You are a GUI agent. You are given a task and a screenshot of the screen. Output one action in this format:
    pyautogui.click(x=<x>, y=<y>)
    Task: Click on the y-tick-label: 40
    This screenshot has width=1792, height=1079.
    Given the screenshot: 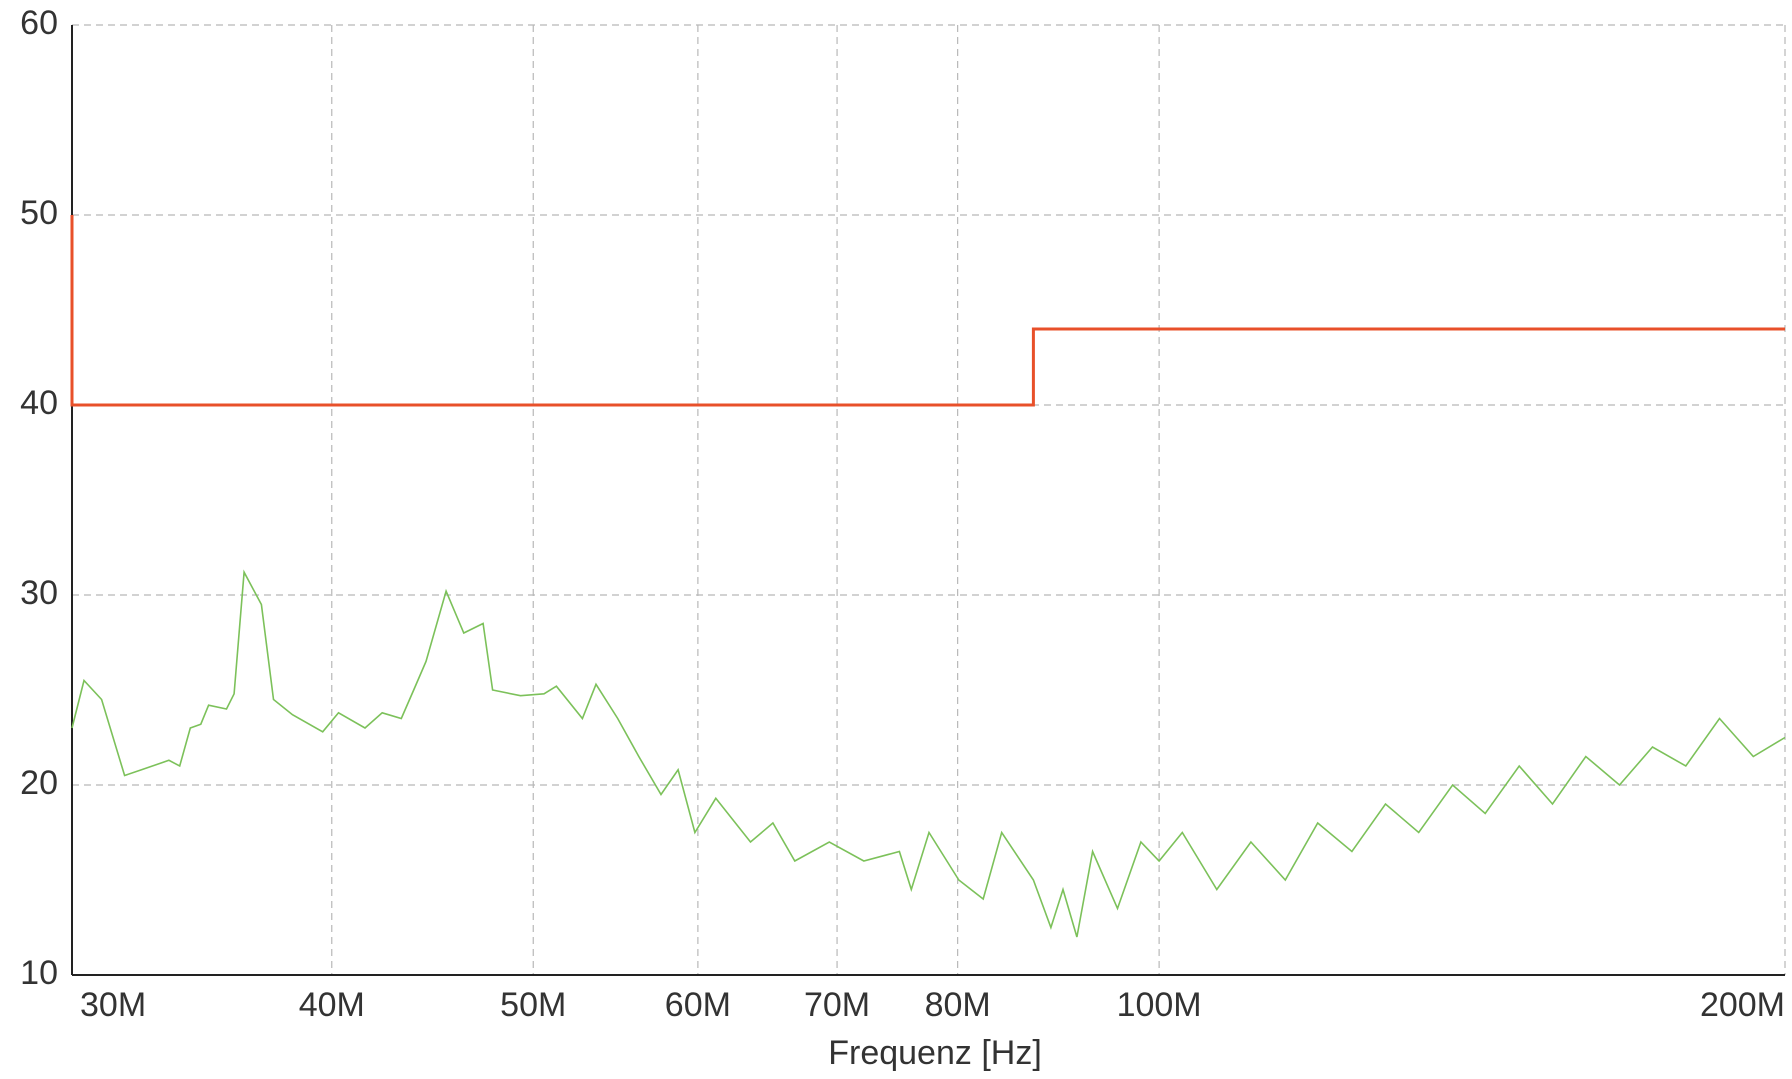 What is the action you would take?
    pyautogui.click(x=39, y=403)
    